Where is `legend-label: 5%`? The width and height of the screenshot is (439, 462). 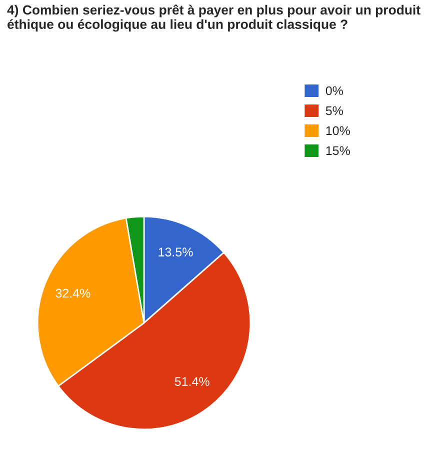
legend-label: 5% is located at coordinates (334, 111).